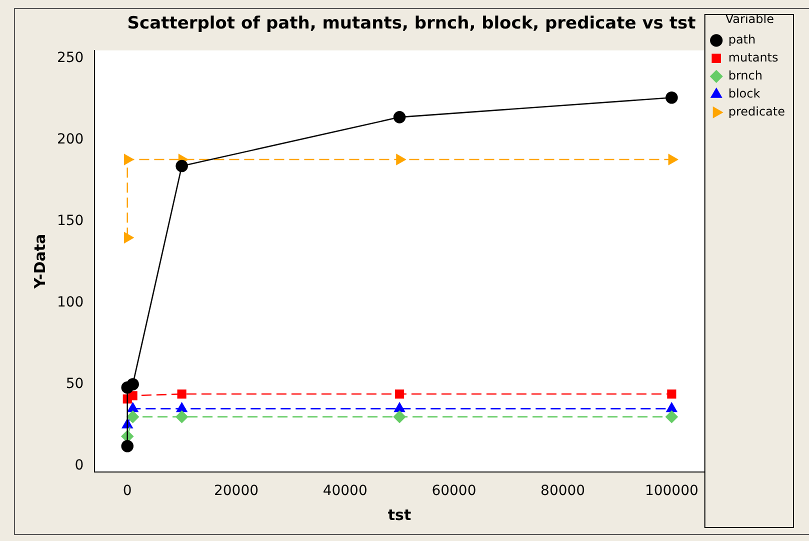 This screenshot has height=541, width=809. Describe the element at coordinates (70, 58) in the screenshot. I see `y-tick-label: 250` at that location.